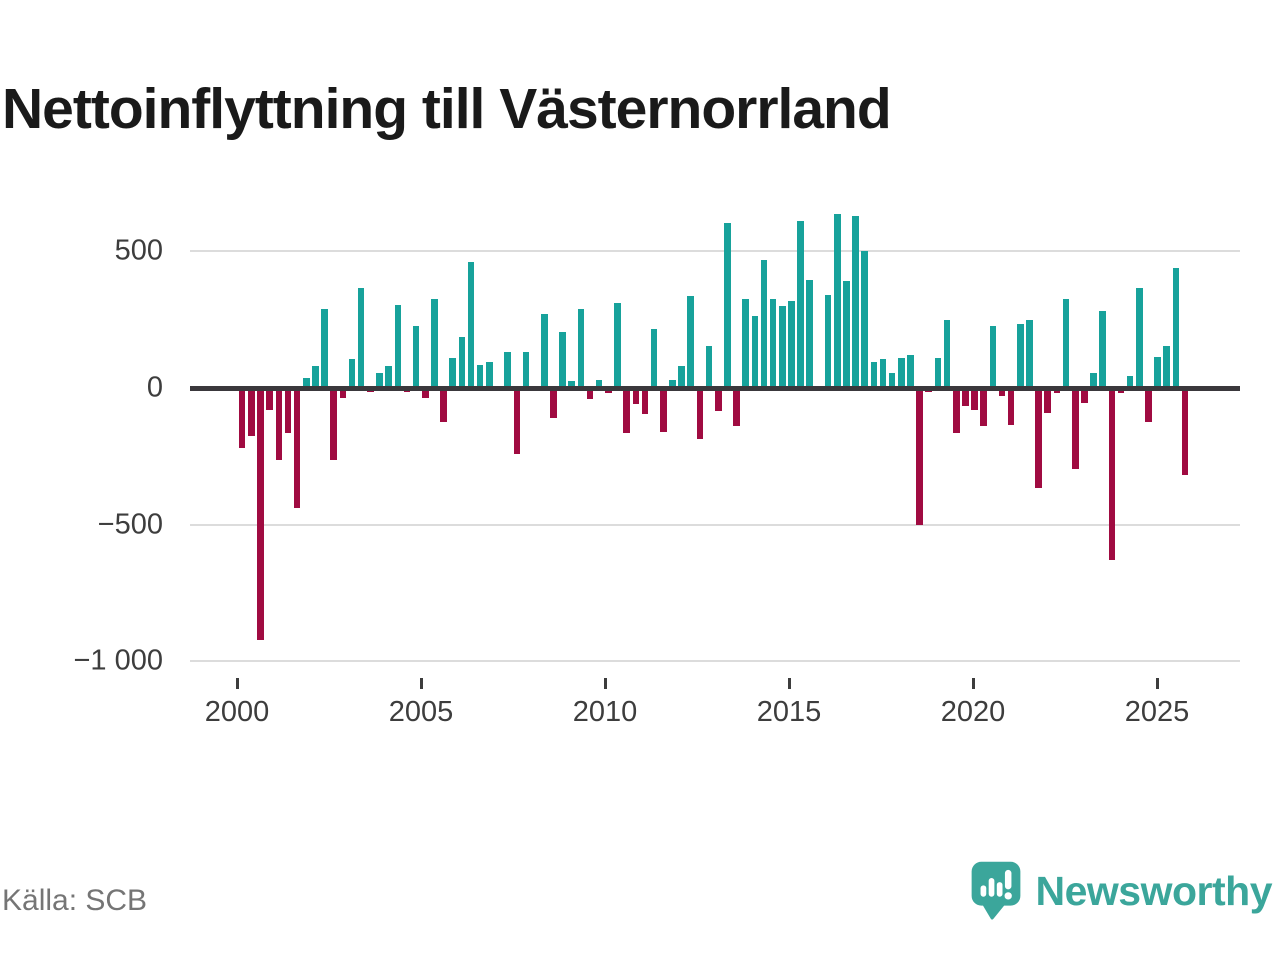 This screenshot has width=1280, height=960. I want to click on x-axis-label: 2015, so click(789, 712).